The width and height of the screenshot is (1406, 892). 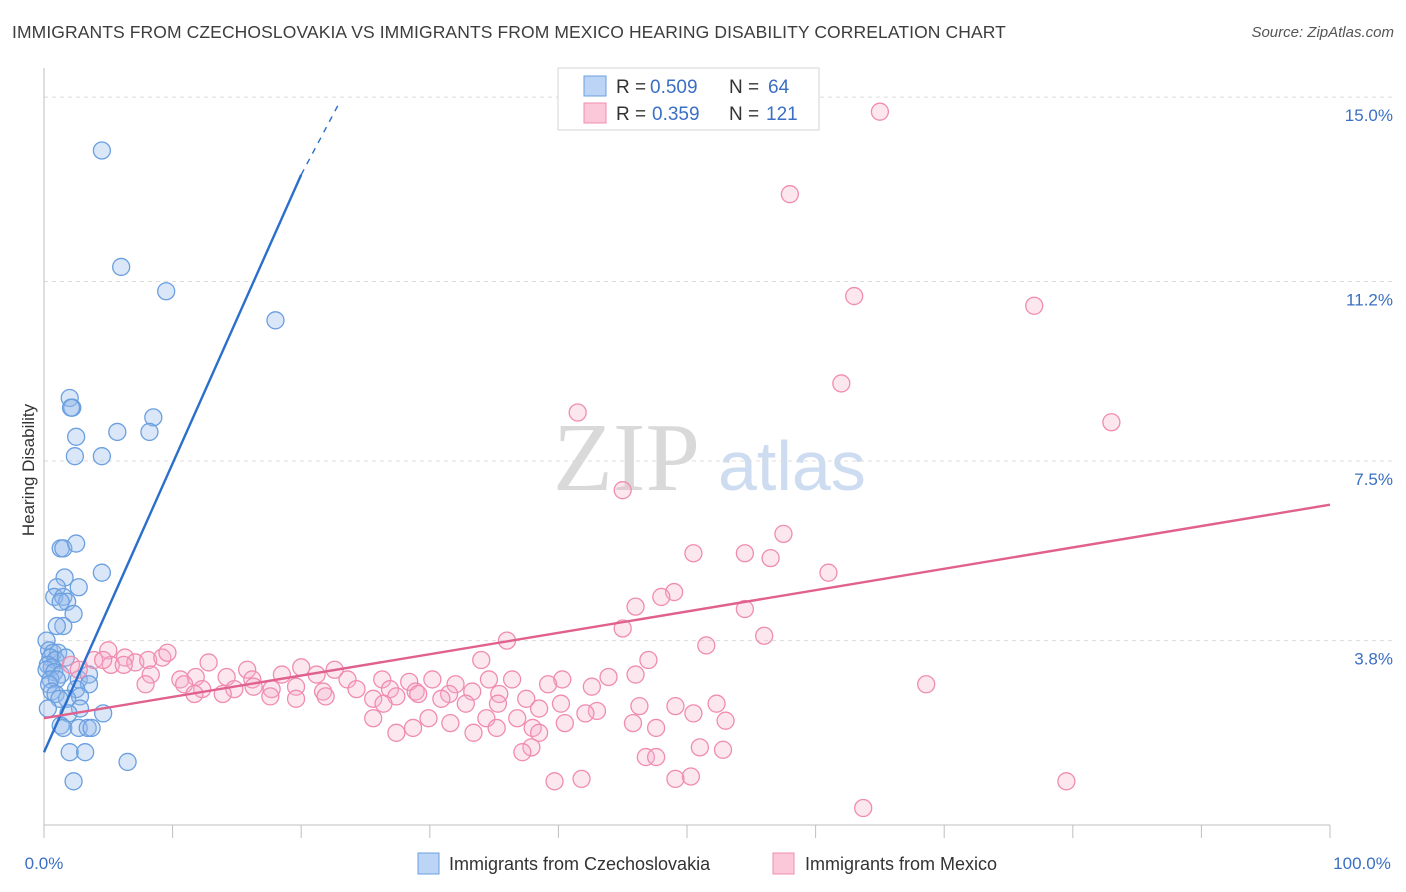 What do you see at coordinates (595, 86) in the screenshot?
I see `legend-swatch-czechoslovakia` at bounding box center [595, 86].